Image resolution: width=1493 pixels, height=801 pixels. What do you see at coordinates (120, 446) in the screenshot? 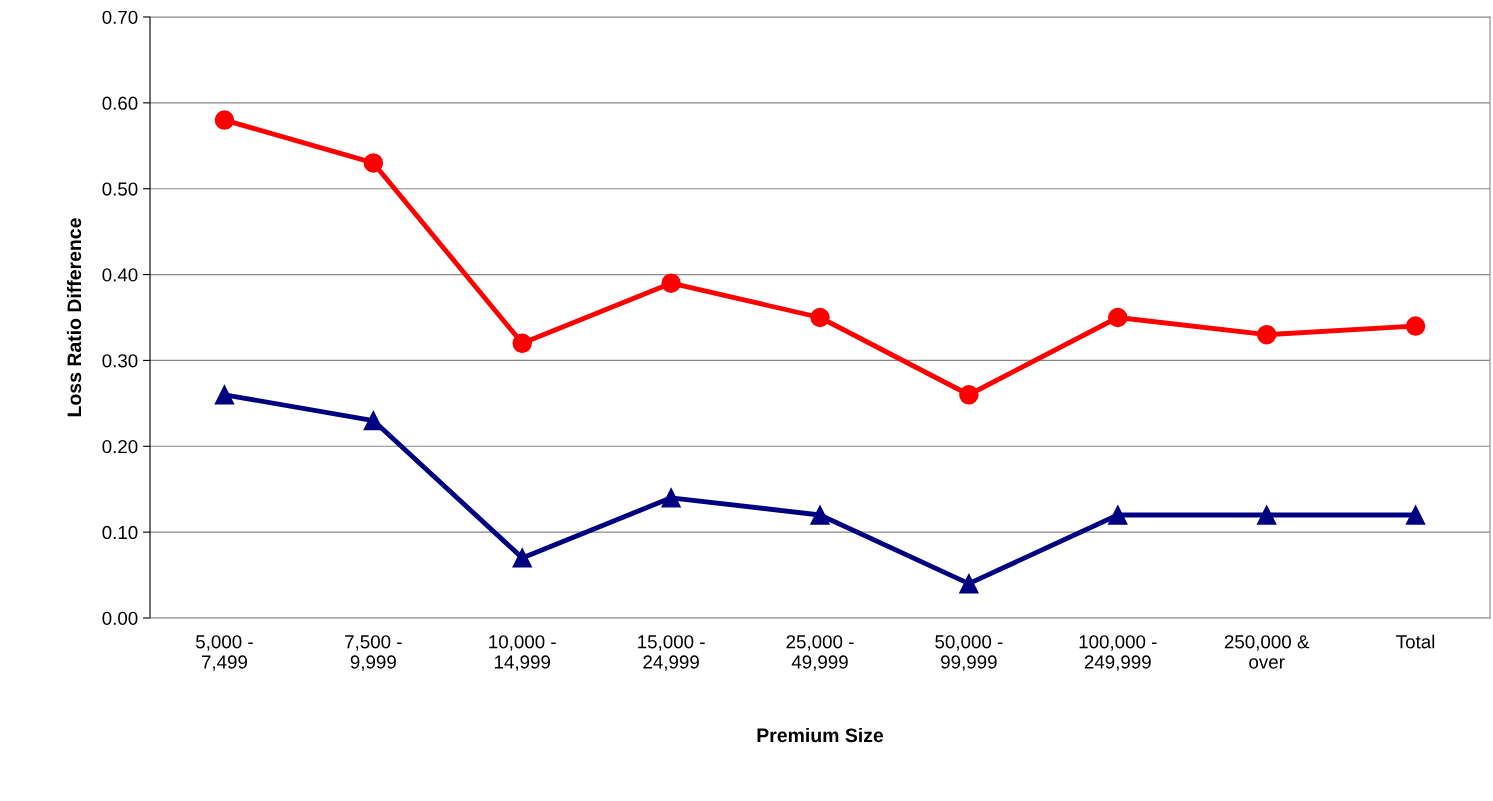
I see `y-tick-label: 0.20` at bounding box center [120, 446].